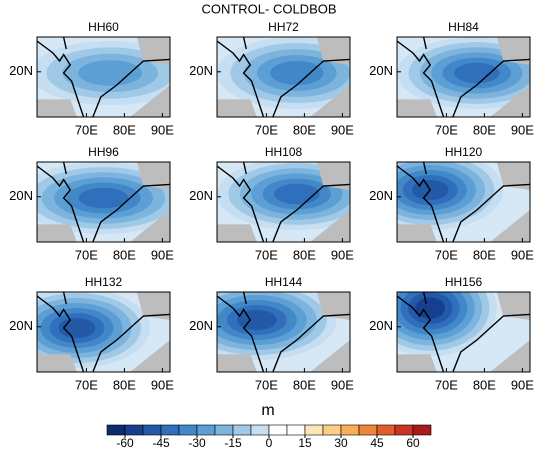 This screenshot has height=449, width=538. I want to click on colorbar-label: m, so click(267, 410).